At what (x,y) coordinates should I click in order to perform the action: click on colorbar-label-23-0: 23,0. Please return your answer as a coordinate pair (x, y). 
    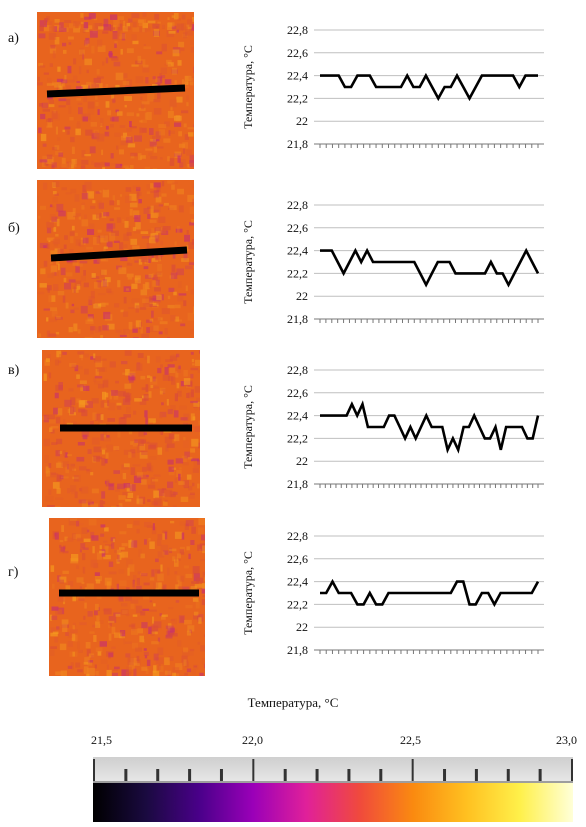
    Looking at the image, I should click on (566, 740).